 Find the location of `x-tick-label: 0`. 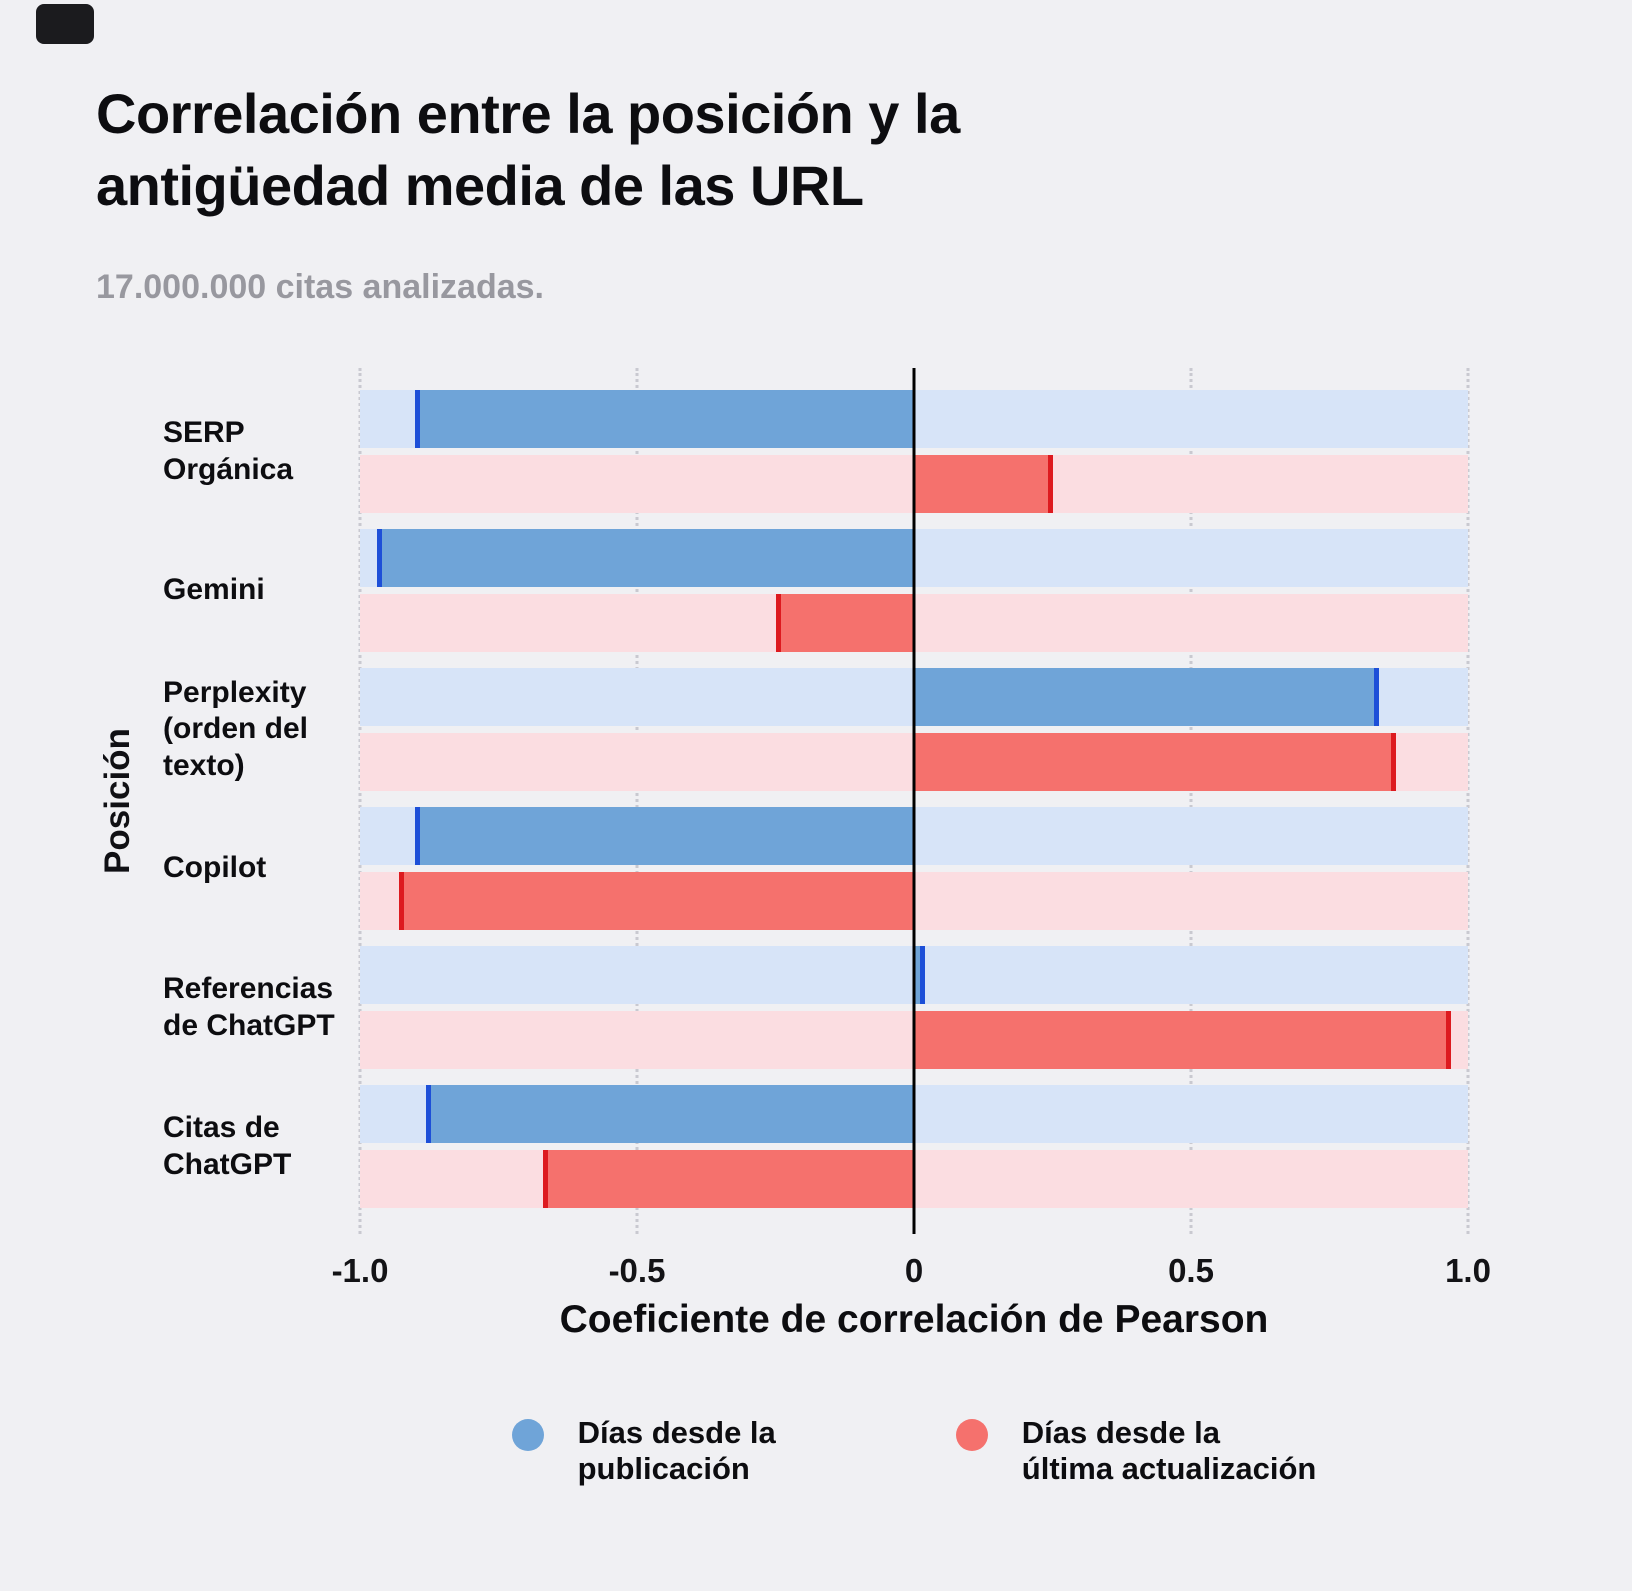

x-tick-label: 0 is located at coordinates (914, 1270).